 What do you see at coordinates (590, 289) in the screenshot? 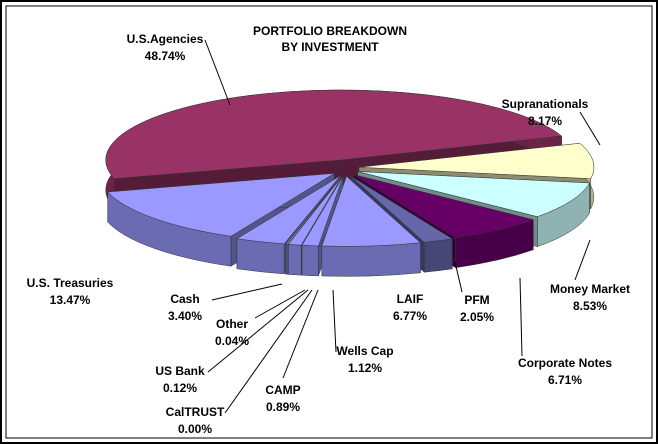
I see `slice-label: Money Market` at bounding box center [590, 289].